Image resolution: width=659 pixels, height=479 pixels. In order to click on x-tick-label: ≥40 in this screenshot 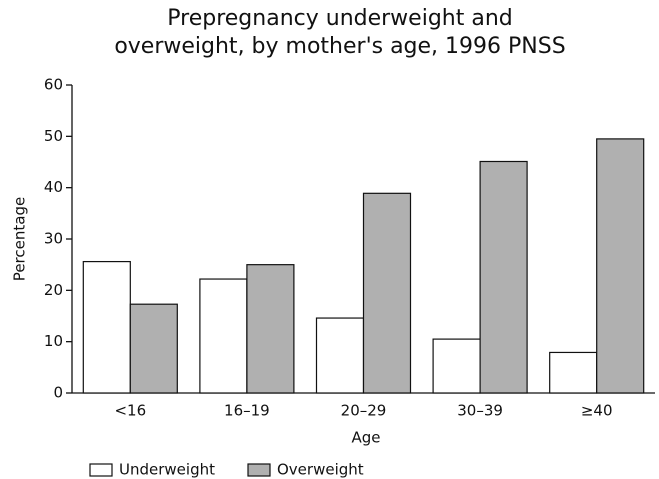, I will do `click(597, 411)`.